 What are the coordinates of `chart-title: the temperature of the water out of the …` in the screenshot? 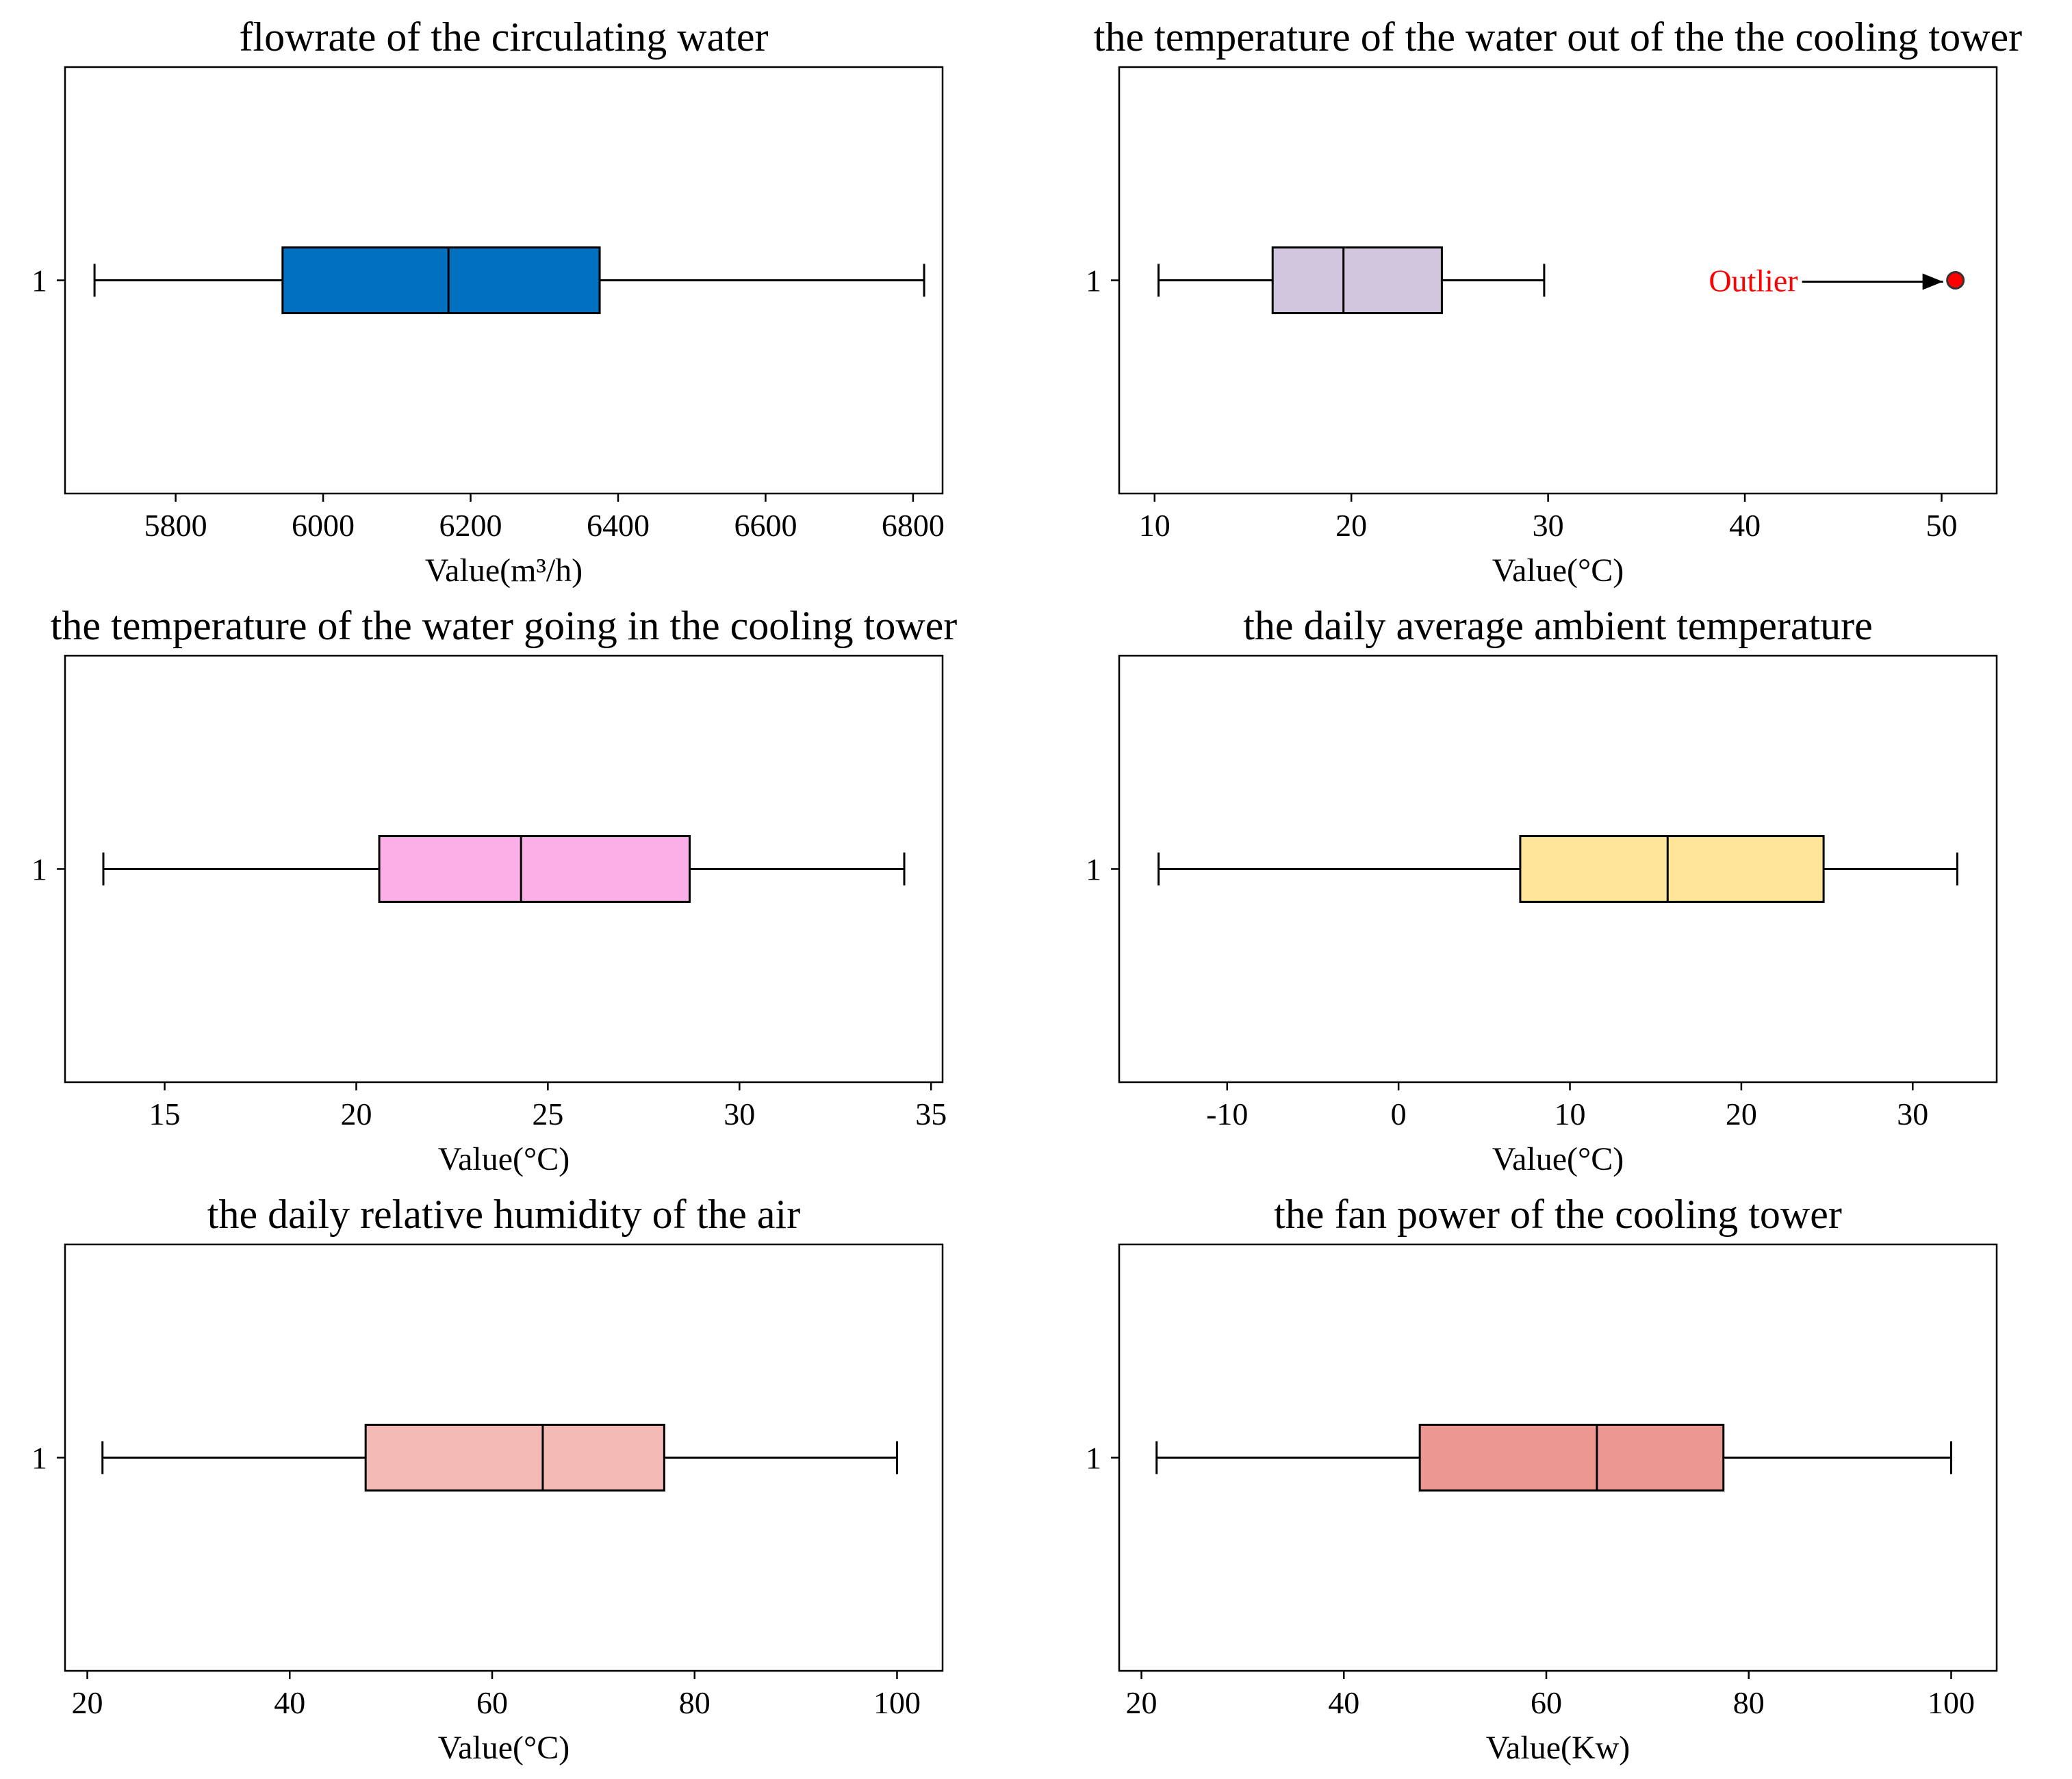 It's located at (1558, 37).